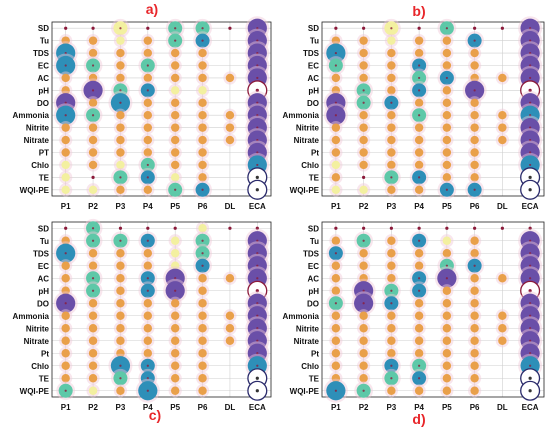 Image resolution: width=550 pixels, height=432 pixels. What do you see at coordinates (336, 206) in the screenshot?
I see `x-tick-label: P1` at bounding box center [336, 206].